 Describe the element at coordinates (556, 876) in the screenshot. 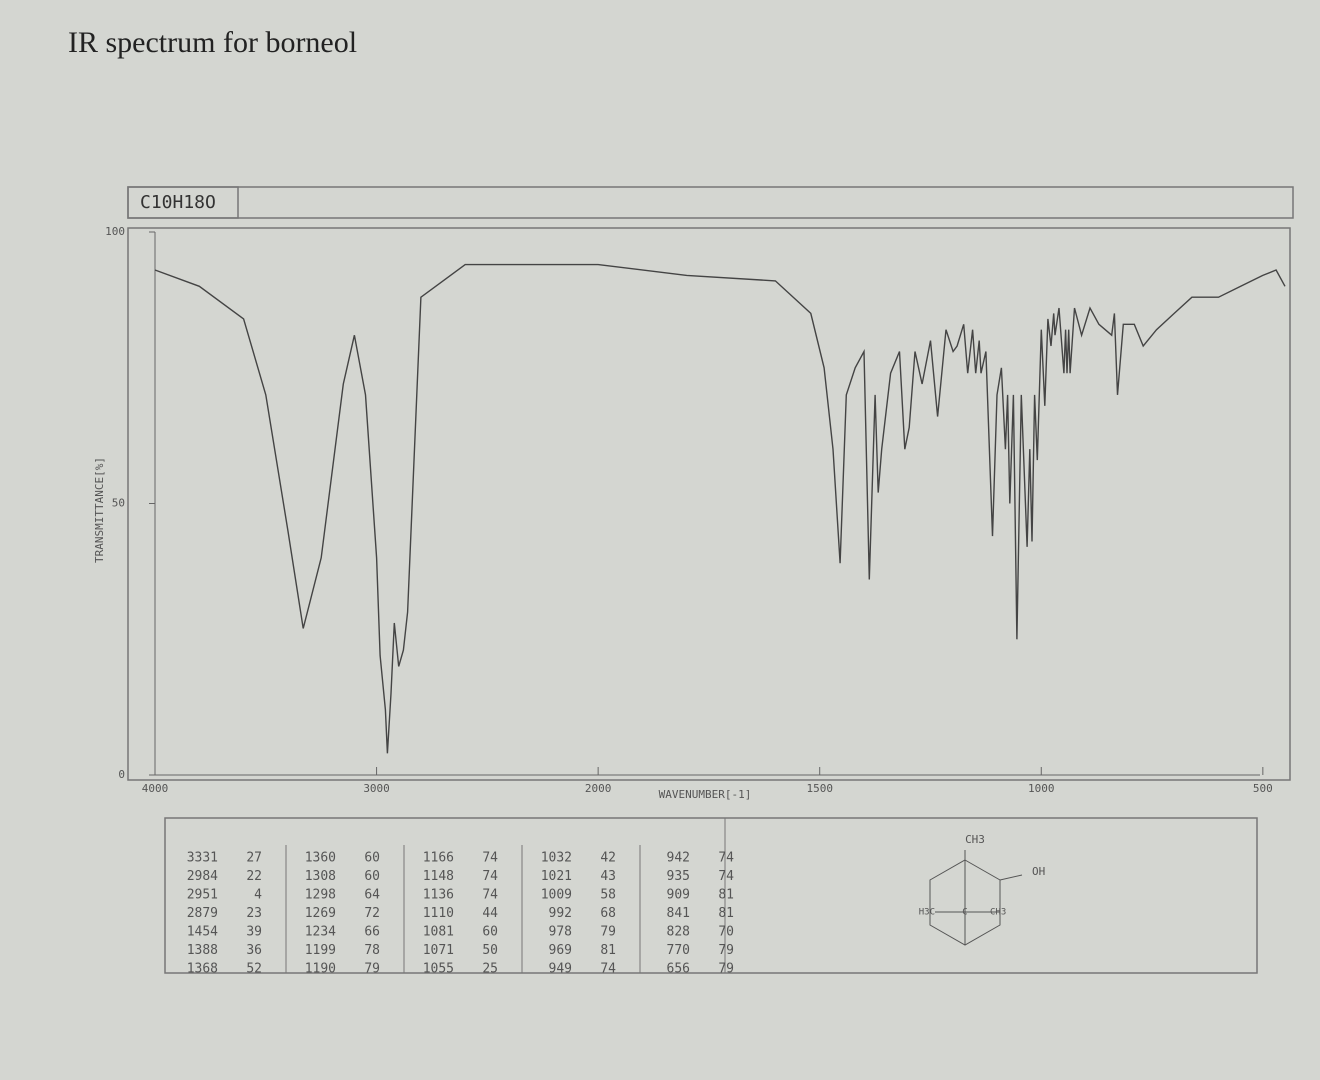

I see `peak-wavenumber: 1021` at that location.